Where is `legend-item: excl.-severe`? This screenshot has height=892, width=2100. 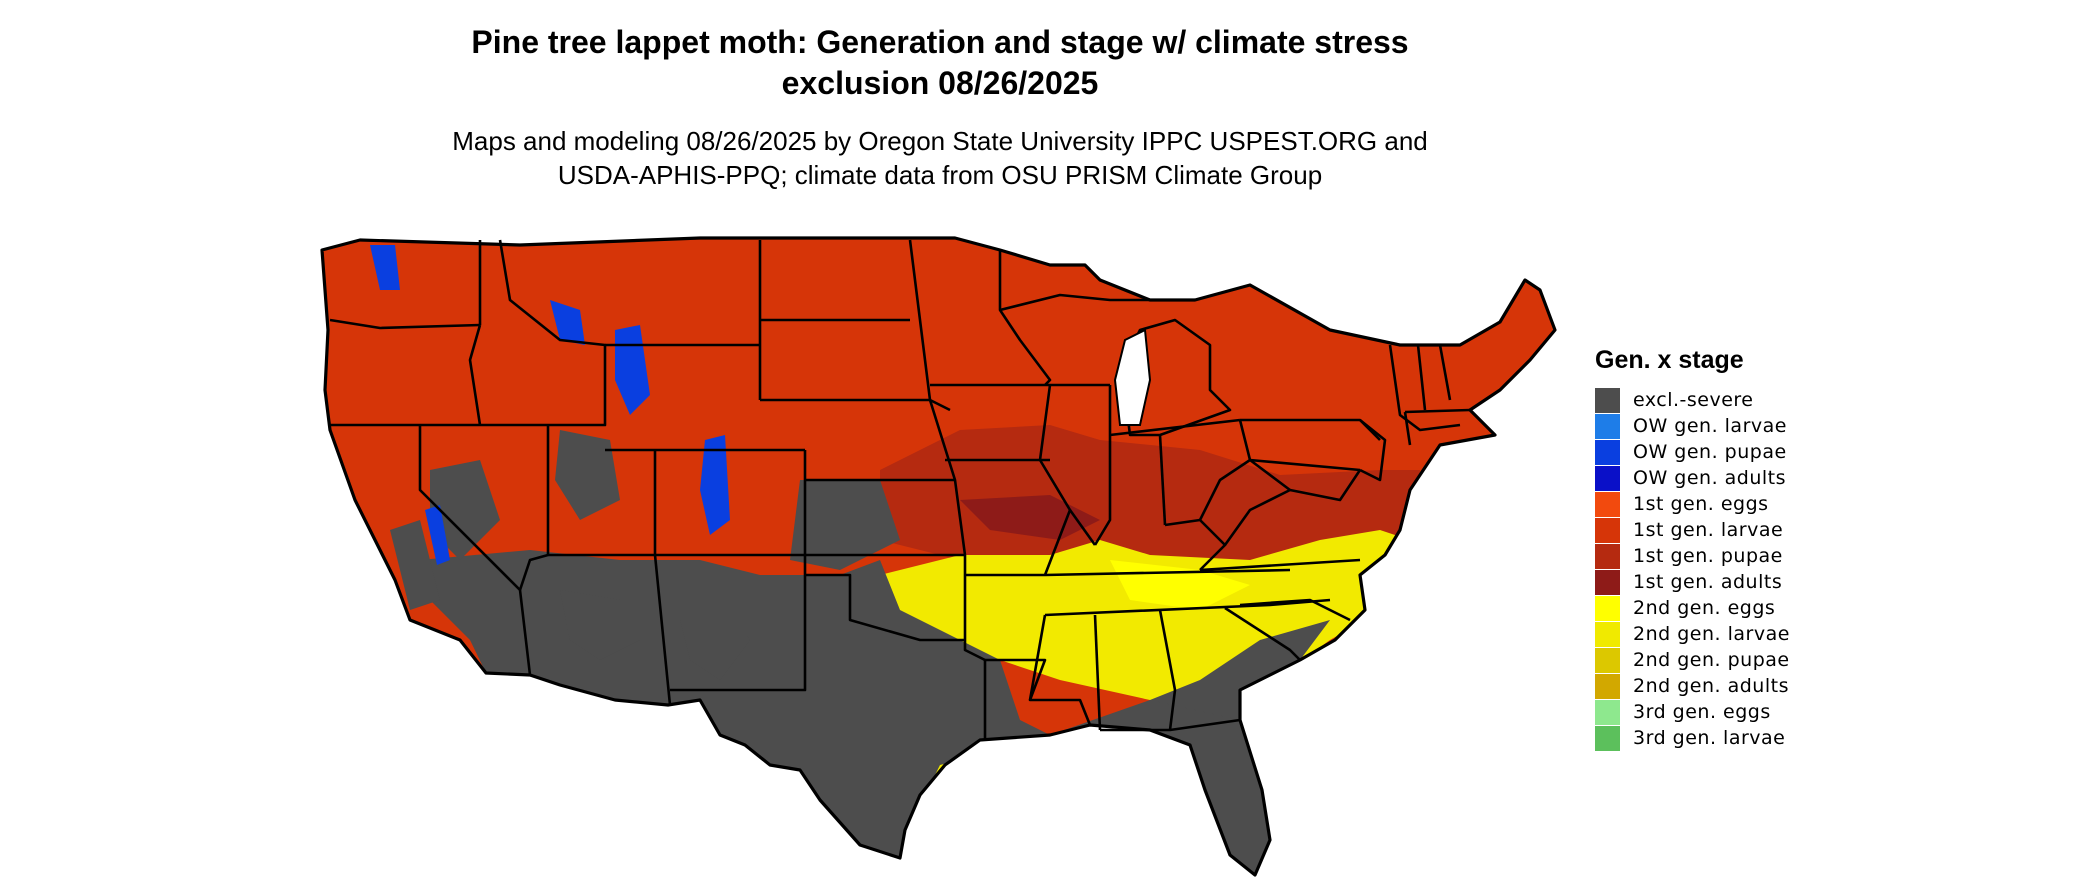 legend-item: excl.-severe is located at coordinates (1692, 400).